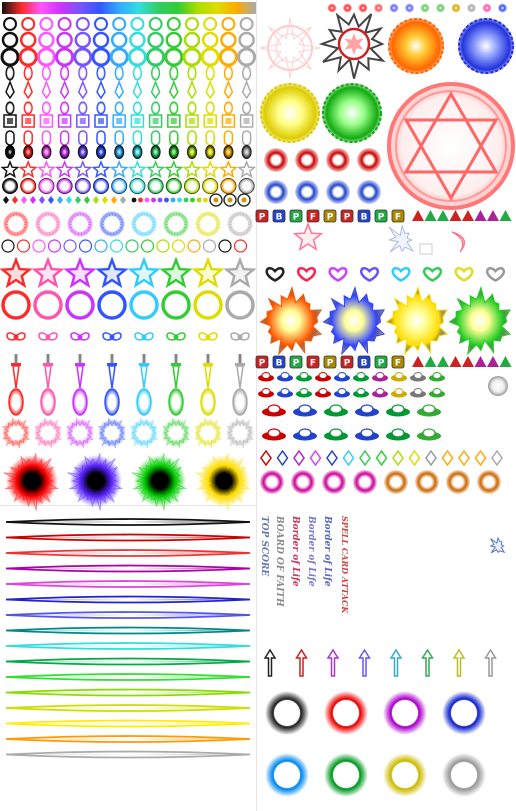 This screenshot has height=811, width=516. What do you see at coordinates (426, 249) in the screenshot?
I see `small-frame` at bounding box center [426, 249].